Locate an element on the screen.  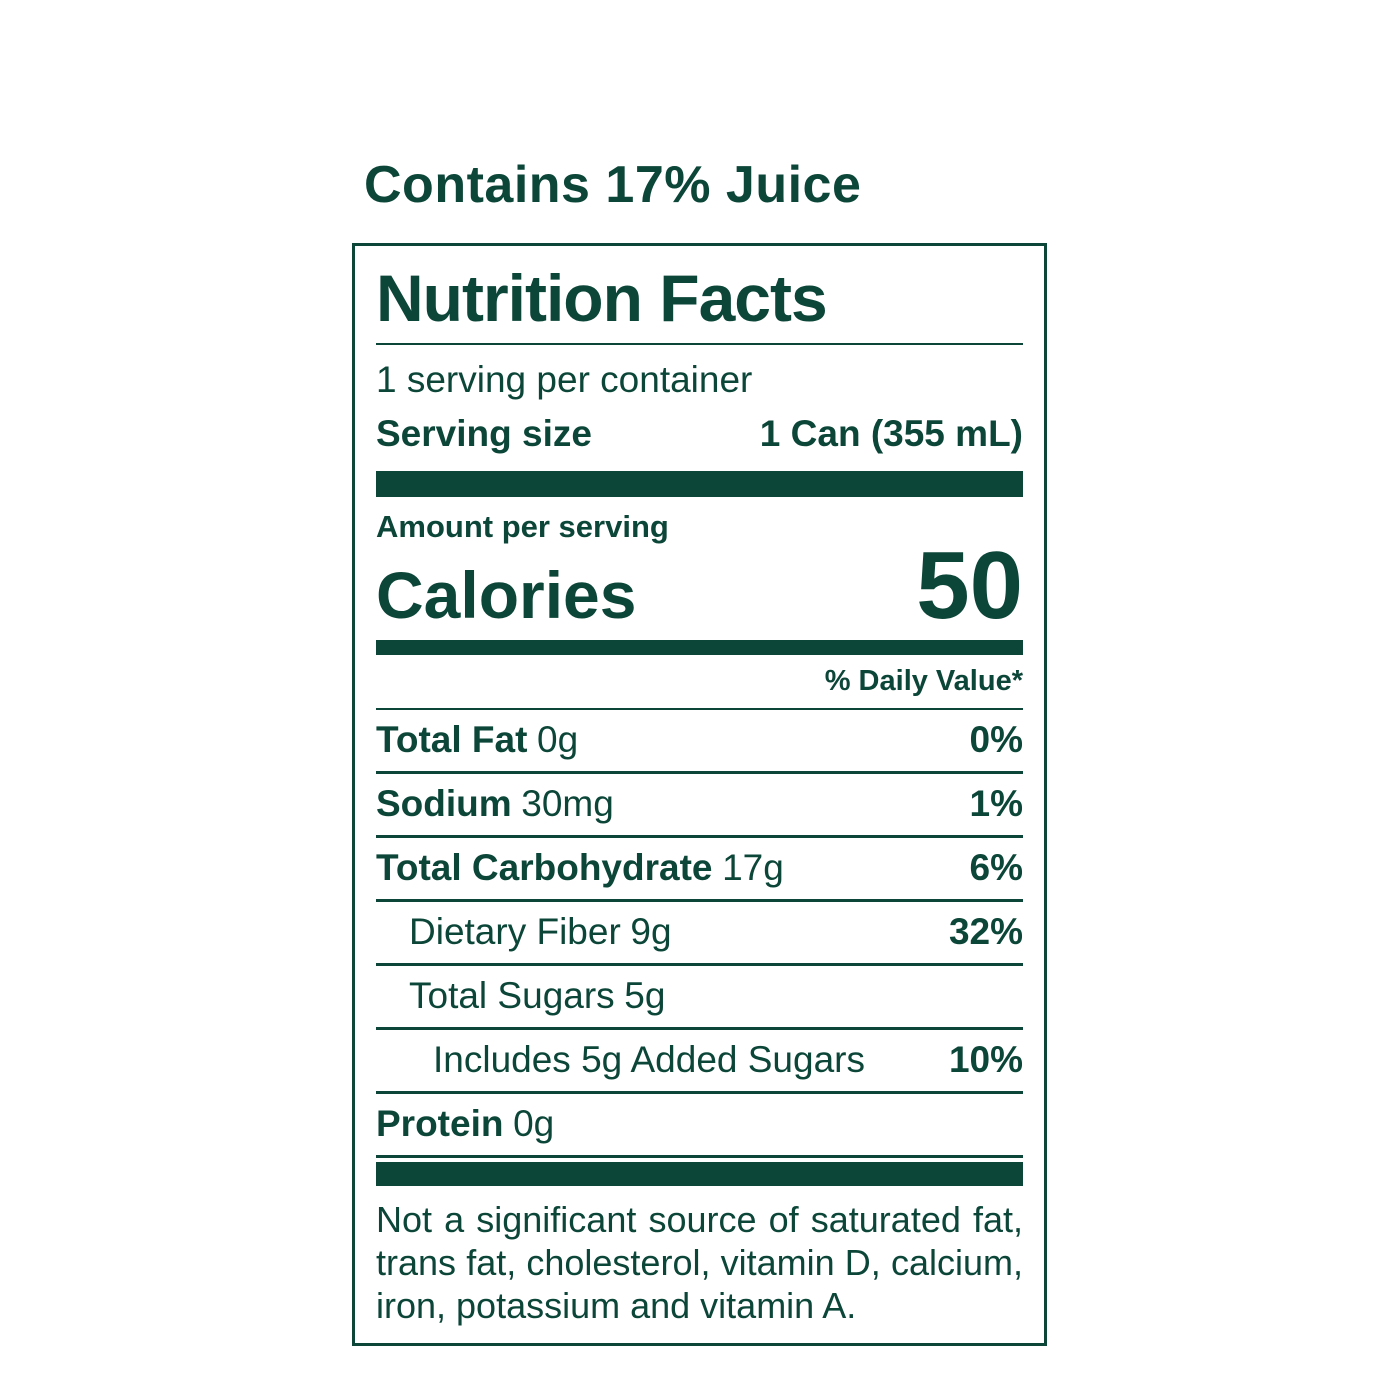
nutrient-name-amount: Total Fat 0g is located at coordinates (477, 740).